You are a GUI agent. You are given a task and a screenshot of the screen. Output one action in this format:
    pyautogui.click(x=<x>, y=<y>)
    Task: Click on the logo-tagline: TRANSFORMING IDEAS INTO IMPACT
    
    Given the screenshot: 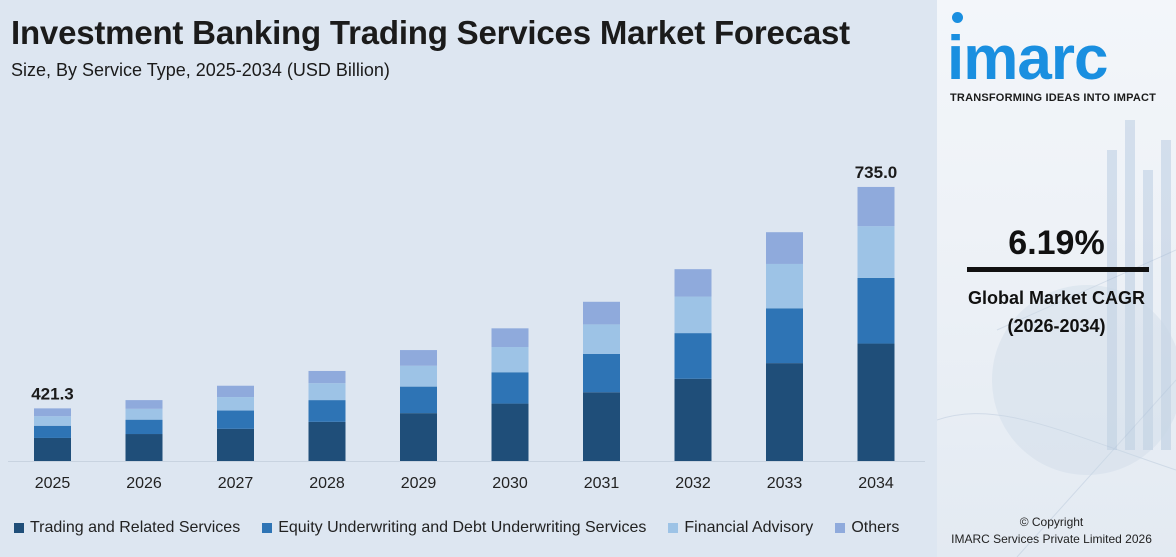 What is the action you would take?
    pyautogui.click(x=1053, y=98)
    